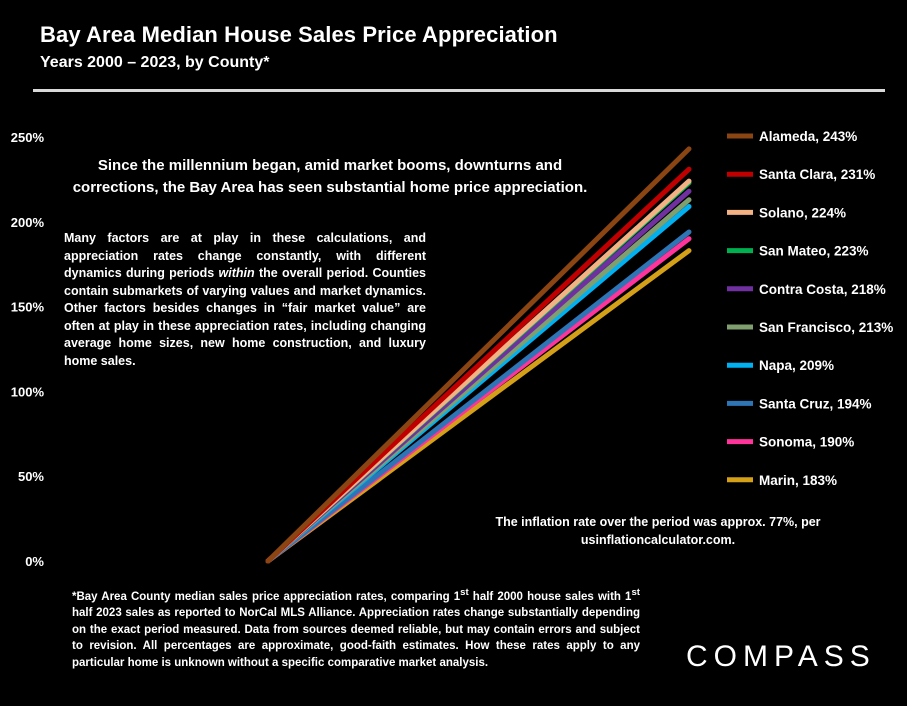  I want to click on y-axis: 0% 50% 100% 150% 200% 250%, so click(28, 349).